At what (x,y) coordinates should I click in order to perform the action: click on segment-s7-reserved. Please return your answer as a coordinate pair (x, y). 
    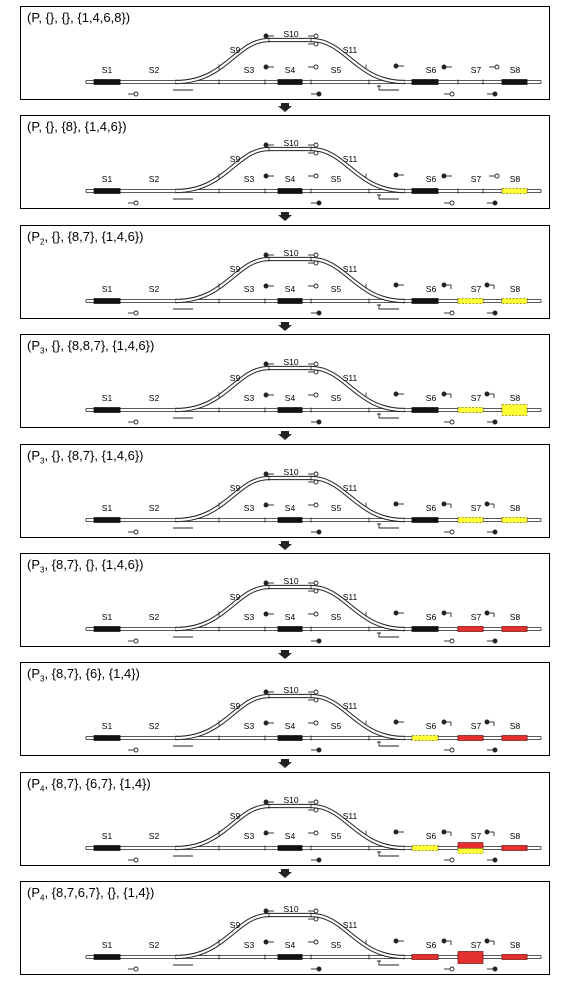
    Looking at the image, I should click on (470, 850).